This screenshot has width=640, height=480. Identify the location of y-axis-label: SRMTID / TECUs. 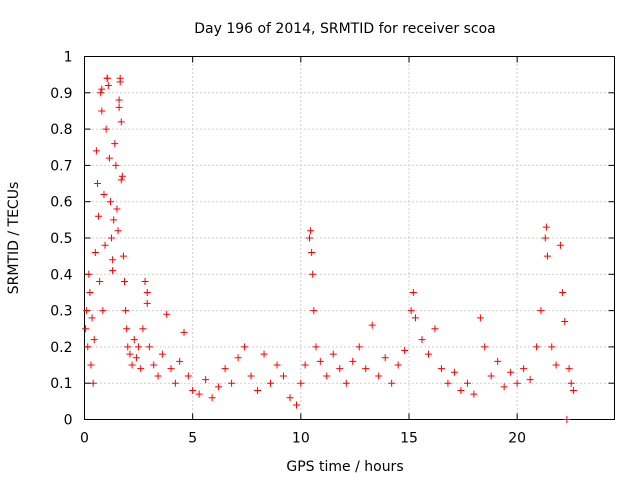
(14, 238).